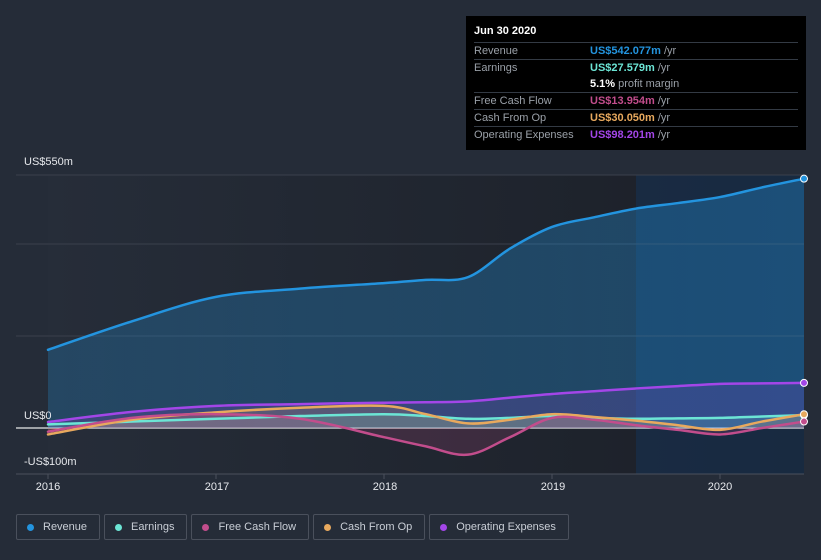  I want to click on legend-item-revenue: Revenue, so click(58, 527).